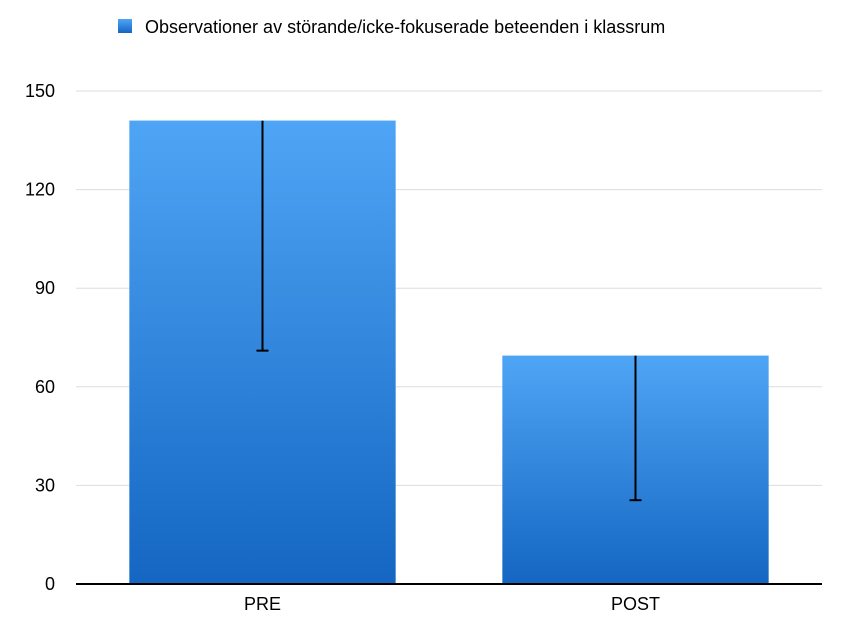 This screenshot has height=626, width=846. I want to click on y-tick-label: 120, so click(40, 190).